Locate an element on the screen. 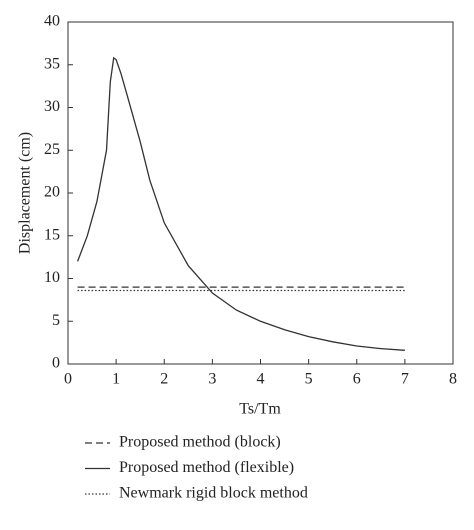 The image size is (474, 530). legend-label: Proposed method (flexible) is located at coordinates (206, 467).